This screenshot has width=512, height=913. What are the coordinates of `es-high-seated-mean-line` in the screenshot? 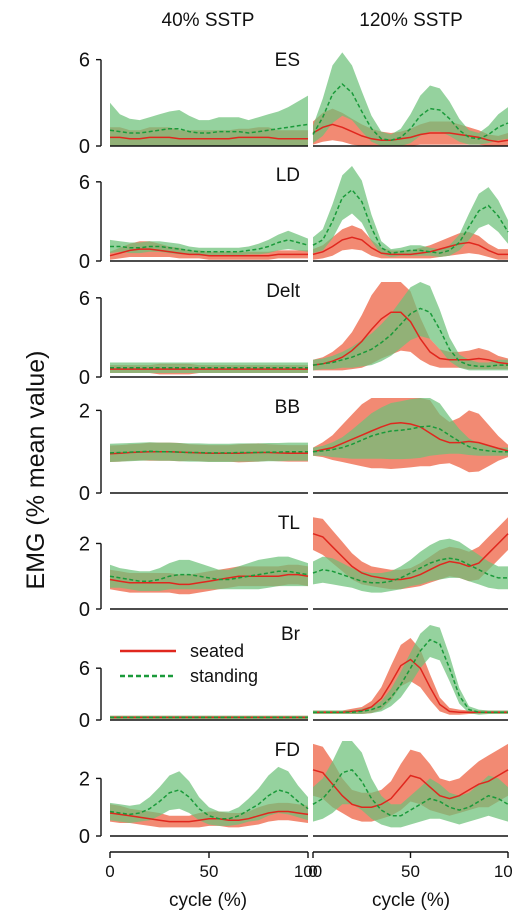 It's located at (410, 133).